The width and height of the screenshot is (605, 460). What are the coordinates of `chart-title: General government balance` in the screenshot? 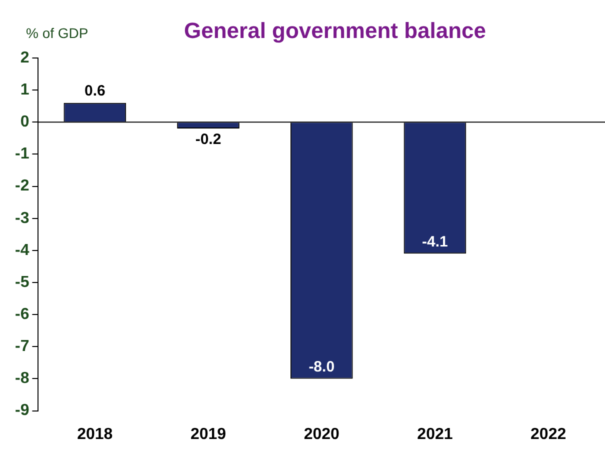 It's located at (335, 31).